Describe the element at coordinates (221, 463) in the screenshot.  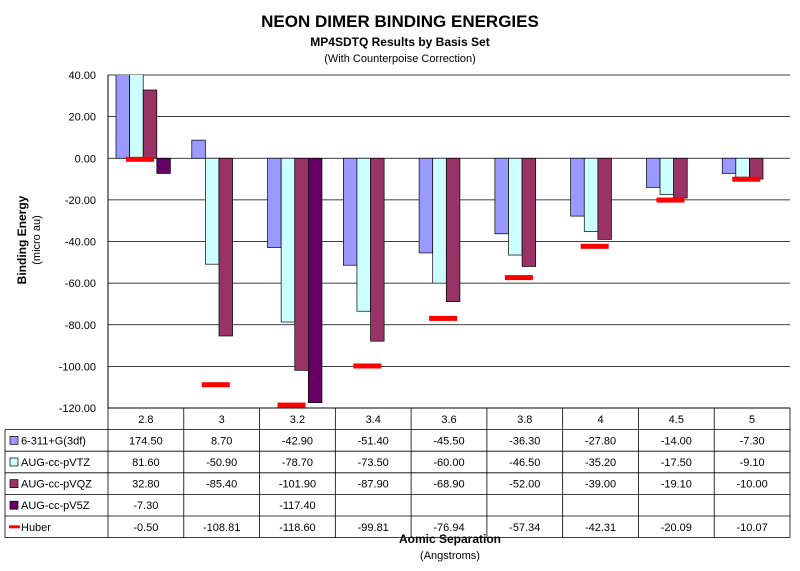
I see `data-label: -50.90` at that location.